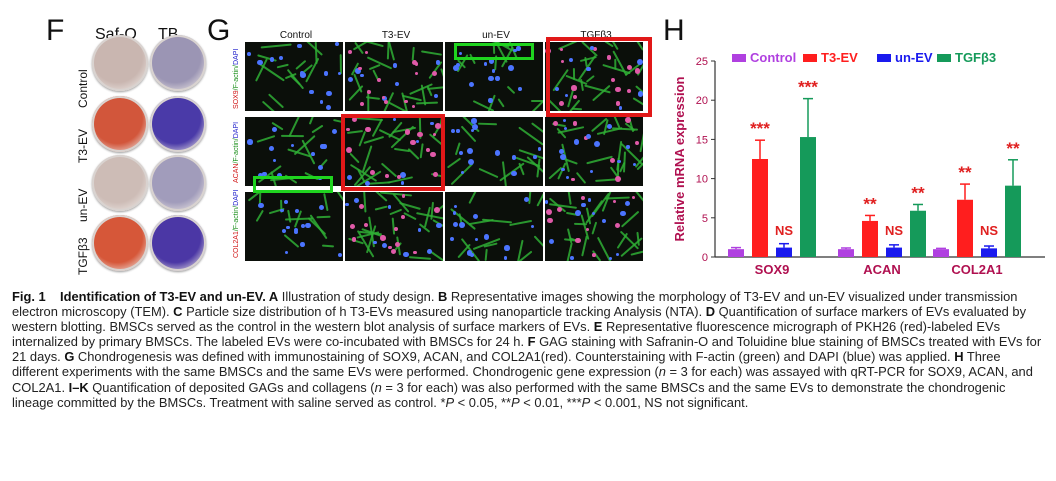  Describe the element at coordinates (586, 402) in the screenshot. I see `caption-run: P` at that location.